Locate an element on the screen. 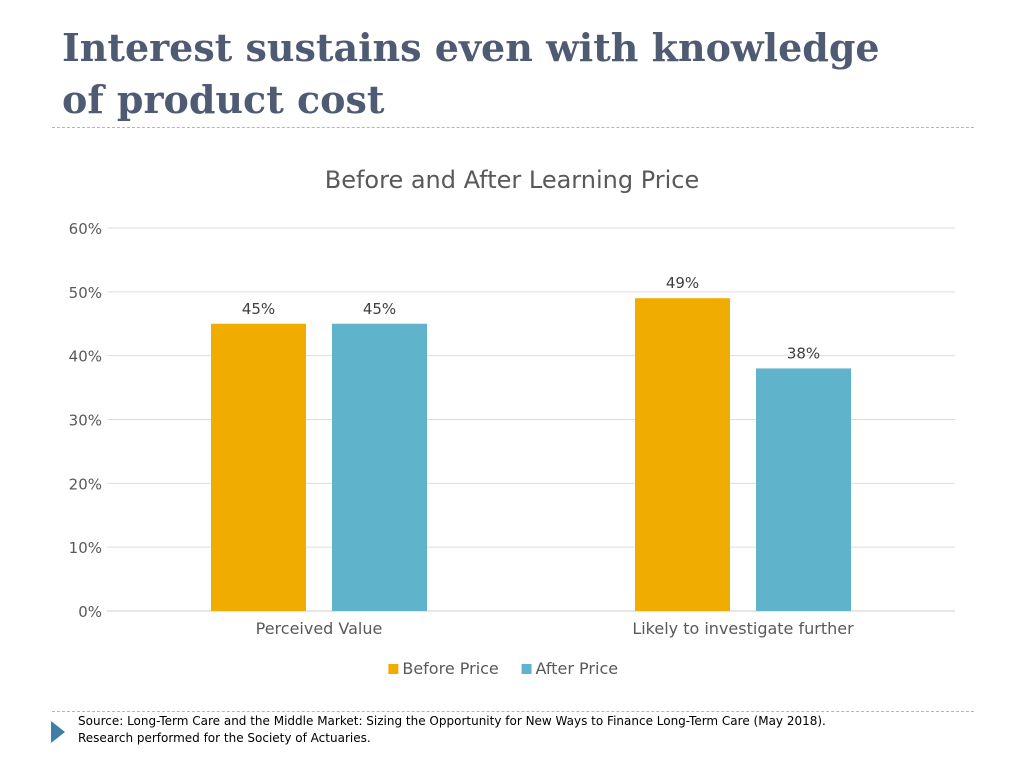 The image size is (1024, 768). y-tick-label: 0% is located at coordinates (90, 612).